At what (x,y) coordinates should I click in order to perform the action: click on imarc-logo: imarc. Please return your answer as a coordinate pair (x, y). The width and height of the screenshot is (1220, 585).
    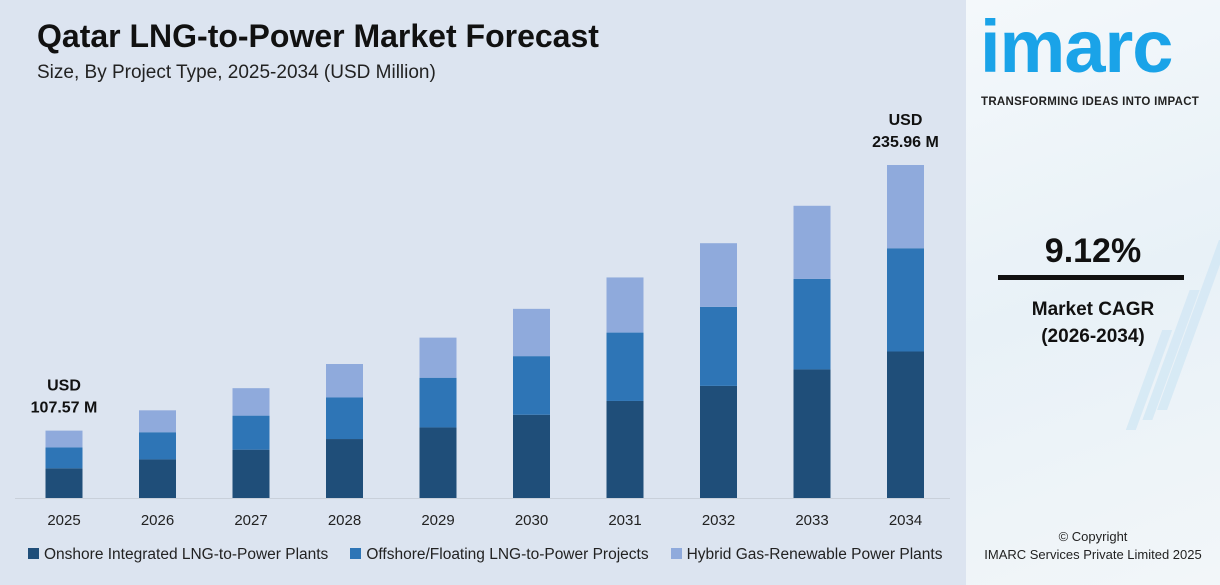
    Looking at the image, I should click on (1076, 47).